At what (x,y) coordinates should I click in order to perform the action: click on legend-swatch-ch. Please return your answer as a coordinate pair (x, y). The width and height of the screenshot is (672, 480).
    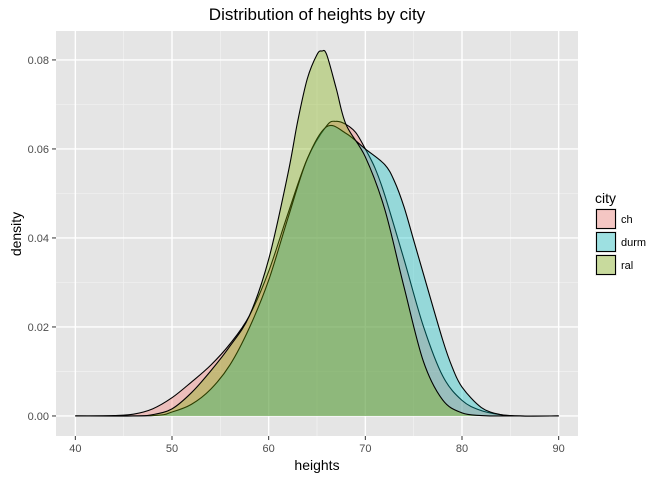
    Looking at the image, I should click on (606, 219).